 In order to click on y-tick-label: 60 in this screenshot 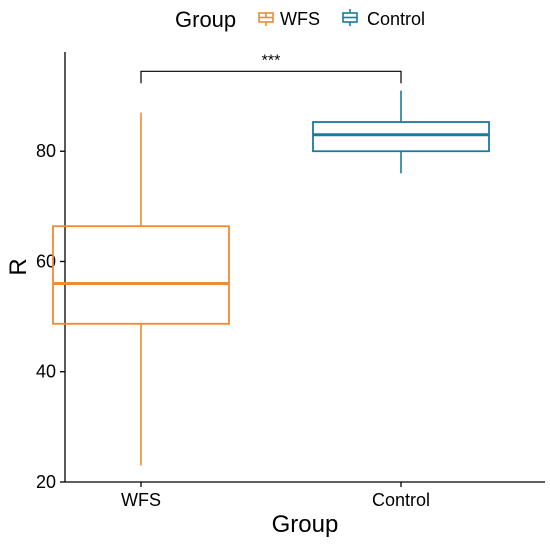, I will do `click(46, 261)`.